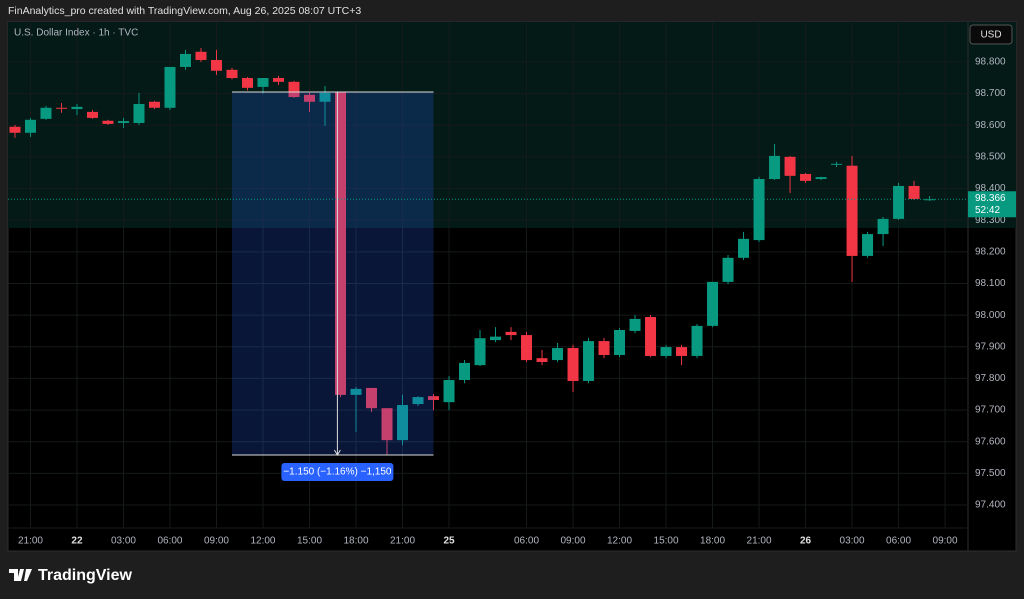 The width and height of the screenshot is (1024, 599). I want to click on y-tick-label: 98.100, so click(990, 283).